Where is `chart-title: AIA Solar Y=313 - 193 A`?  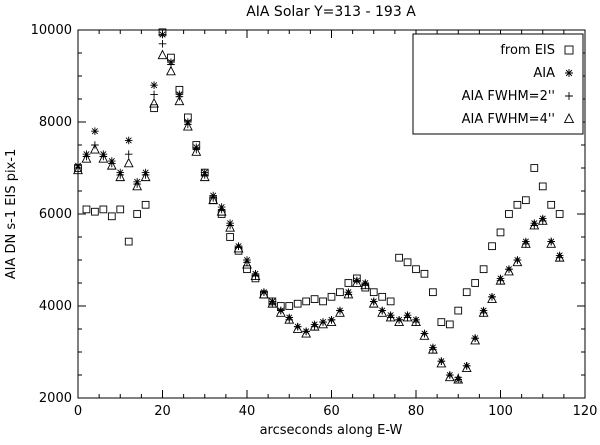
chart-title: AIA Solar Y=313 - 193 A is located at coordinates (331, 12).